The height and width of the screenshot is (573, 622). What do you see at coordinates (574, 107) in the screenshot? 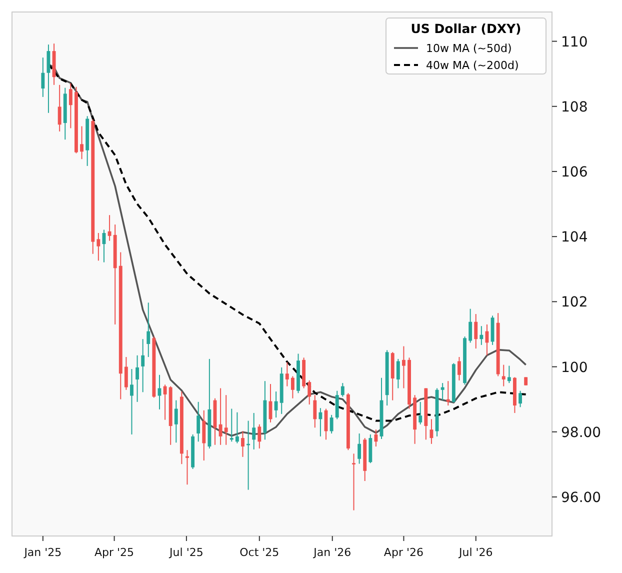
I see `y-tick-label: 108` at bounding box center [574, 107].